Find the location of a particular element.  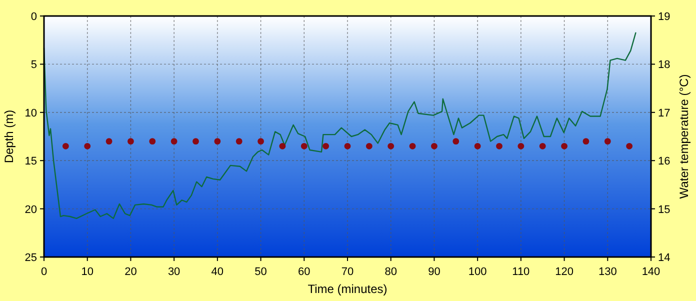

y-tick-label: 20 is located at coordinates (30, 210).